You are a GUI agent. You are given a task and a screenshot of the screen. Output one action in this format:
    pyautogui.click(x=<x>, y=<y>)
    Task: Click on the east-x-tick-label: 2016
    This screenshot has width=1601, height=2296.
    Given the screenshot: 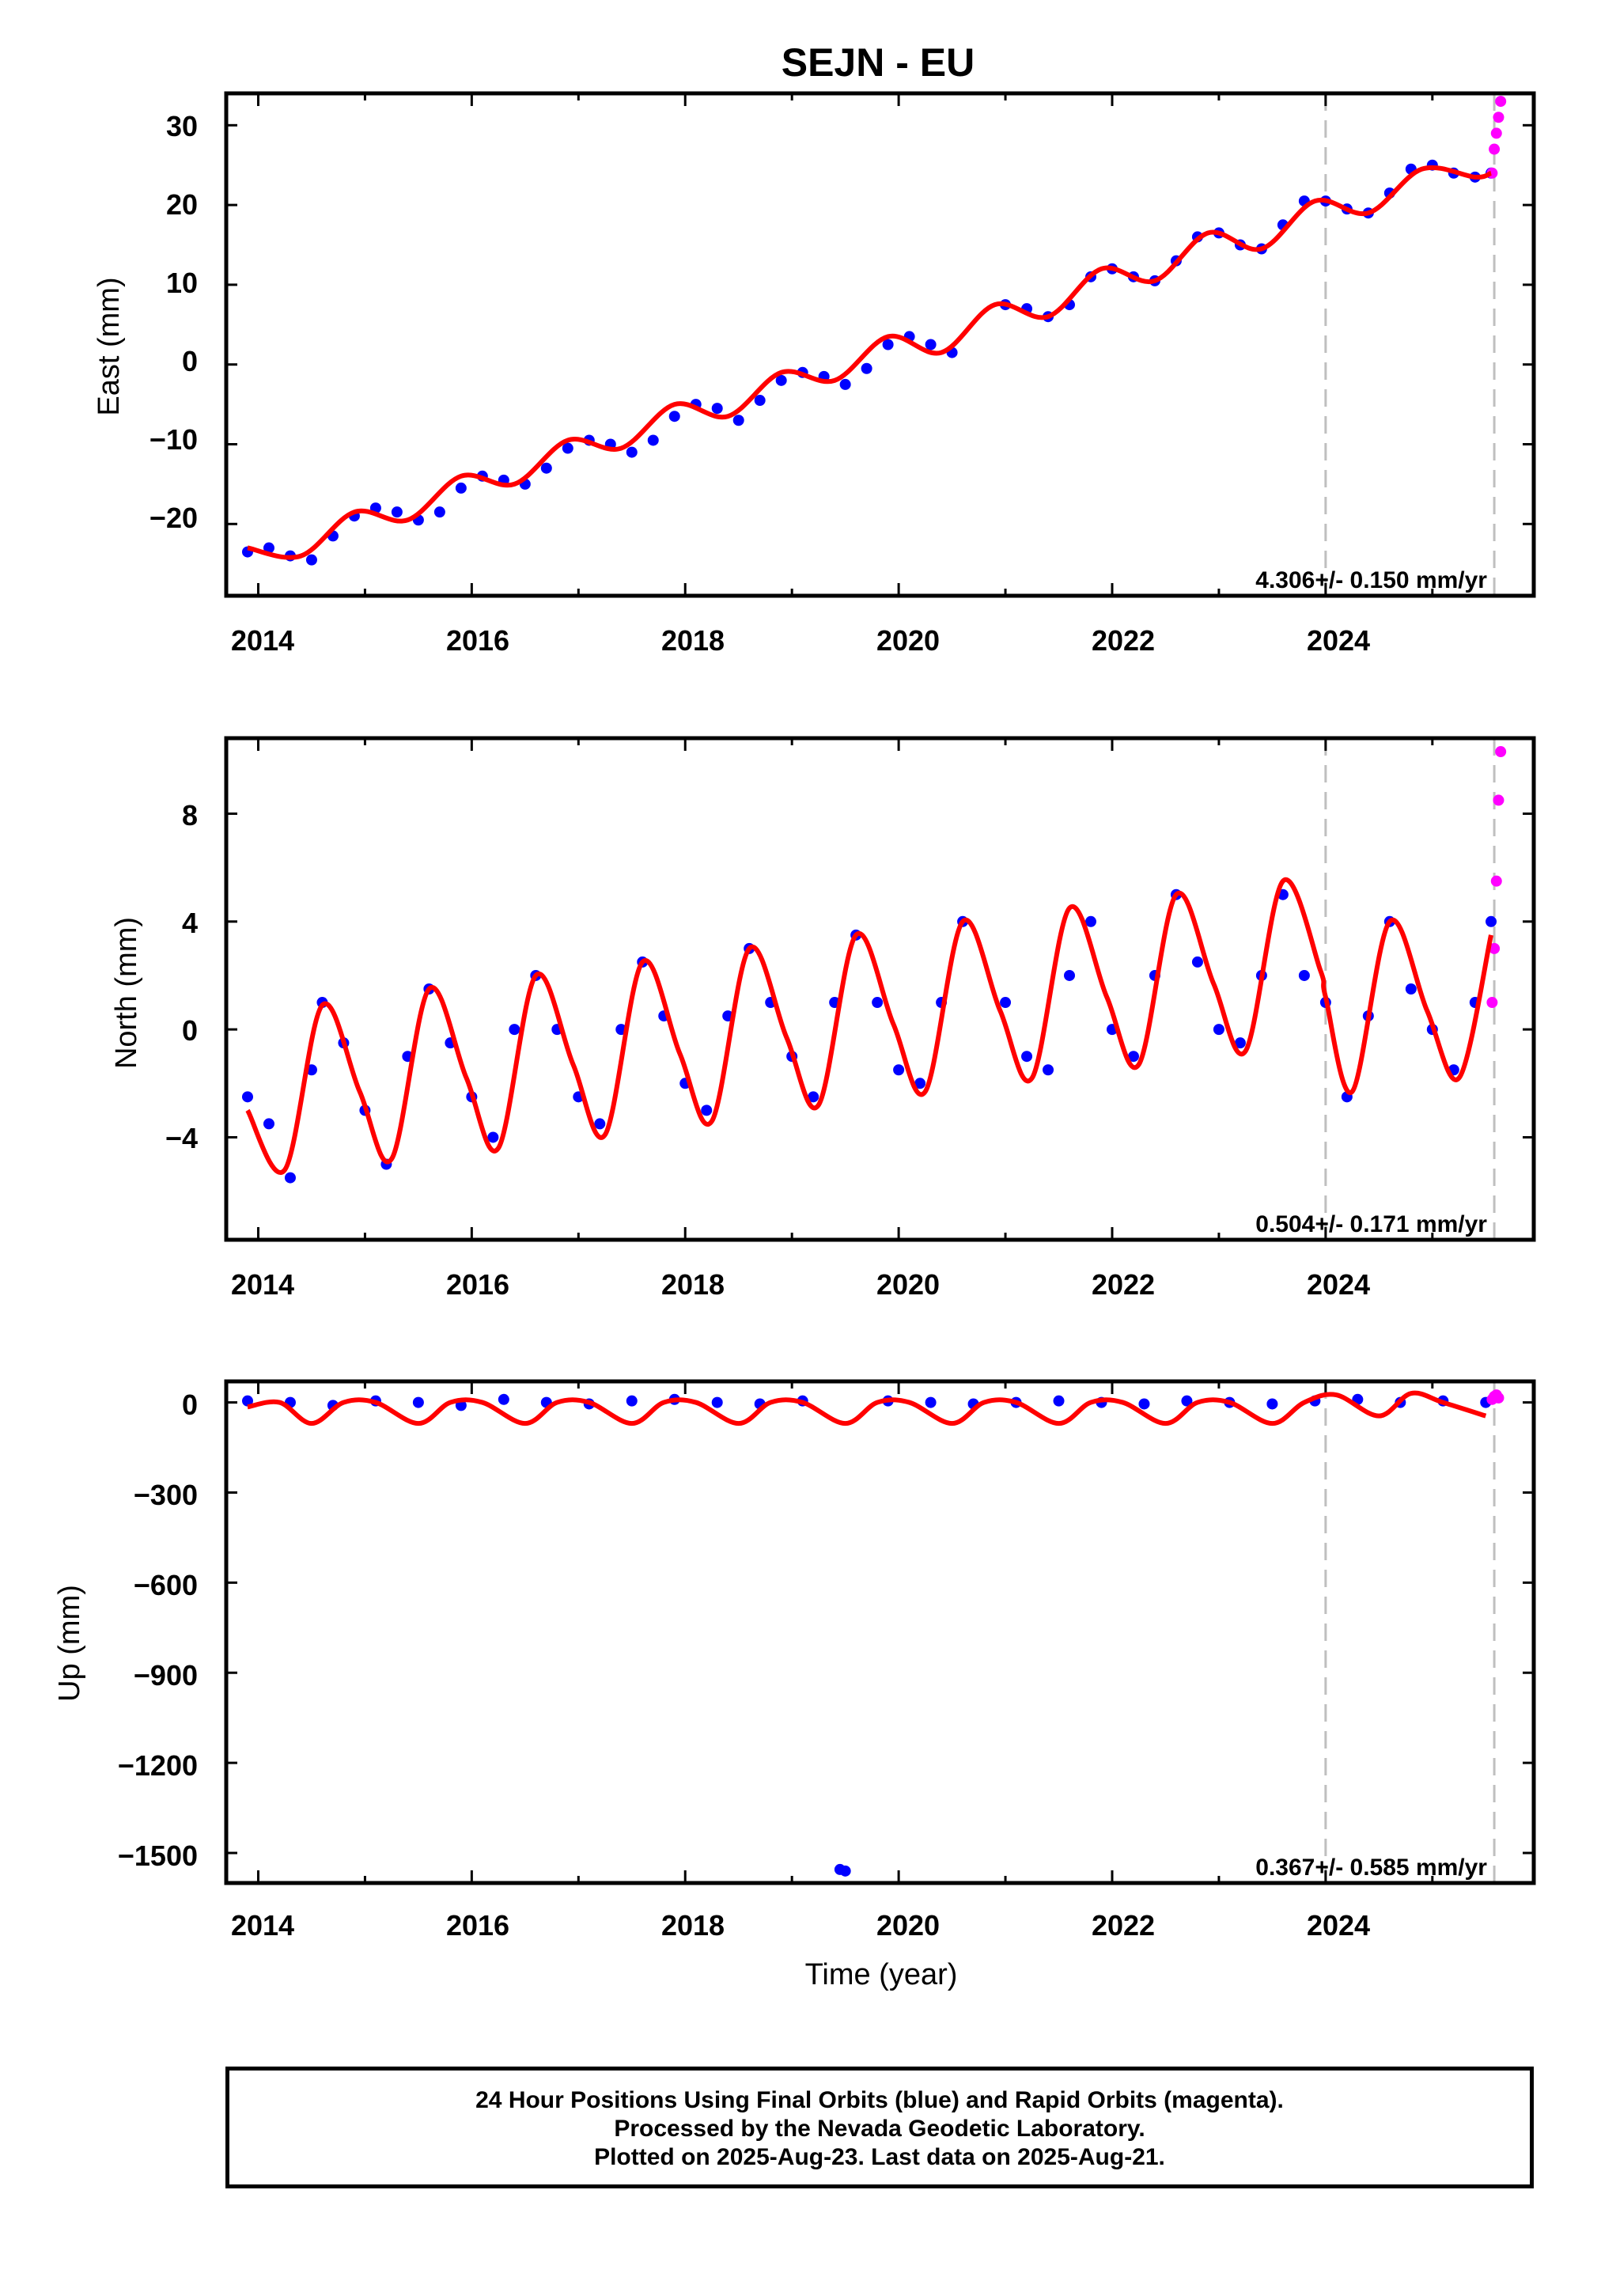 What is the action you would take?
    pyautogui.click(x=477, y=640)
    